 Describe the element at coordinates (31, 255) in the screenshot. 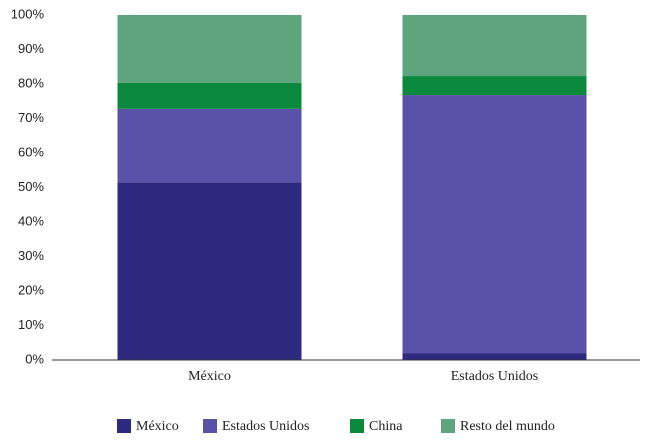

I see `y-tick-label: 30%` at that location.